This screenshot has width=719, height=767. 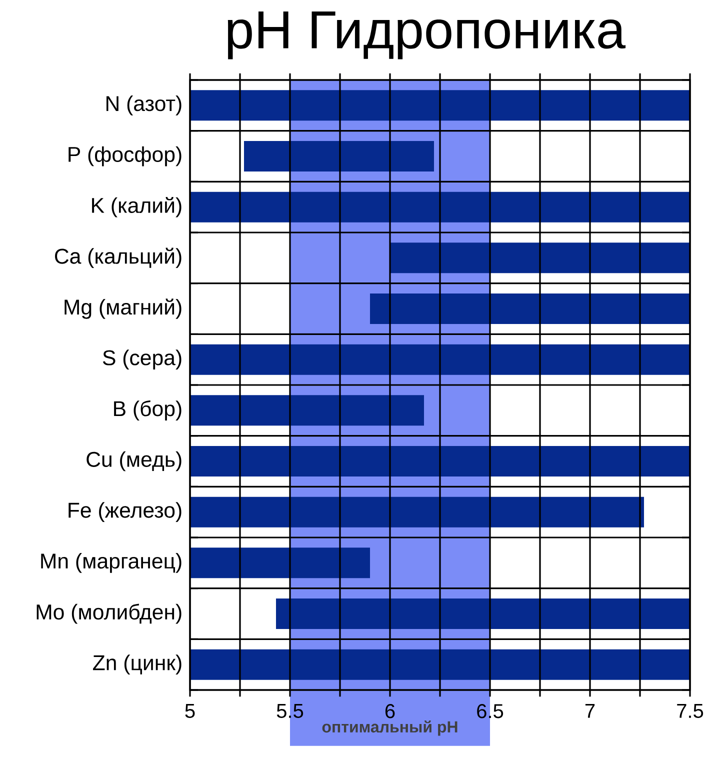 What do you see at coordinates (148, 410) in the screenshot?
I see `y-tick-label: B (бор)` at bounding box center [148, 410].